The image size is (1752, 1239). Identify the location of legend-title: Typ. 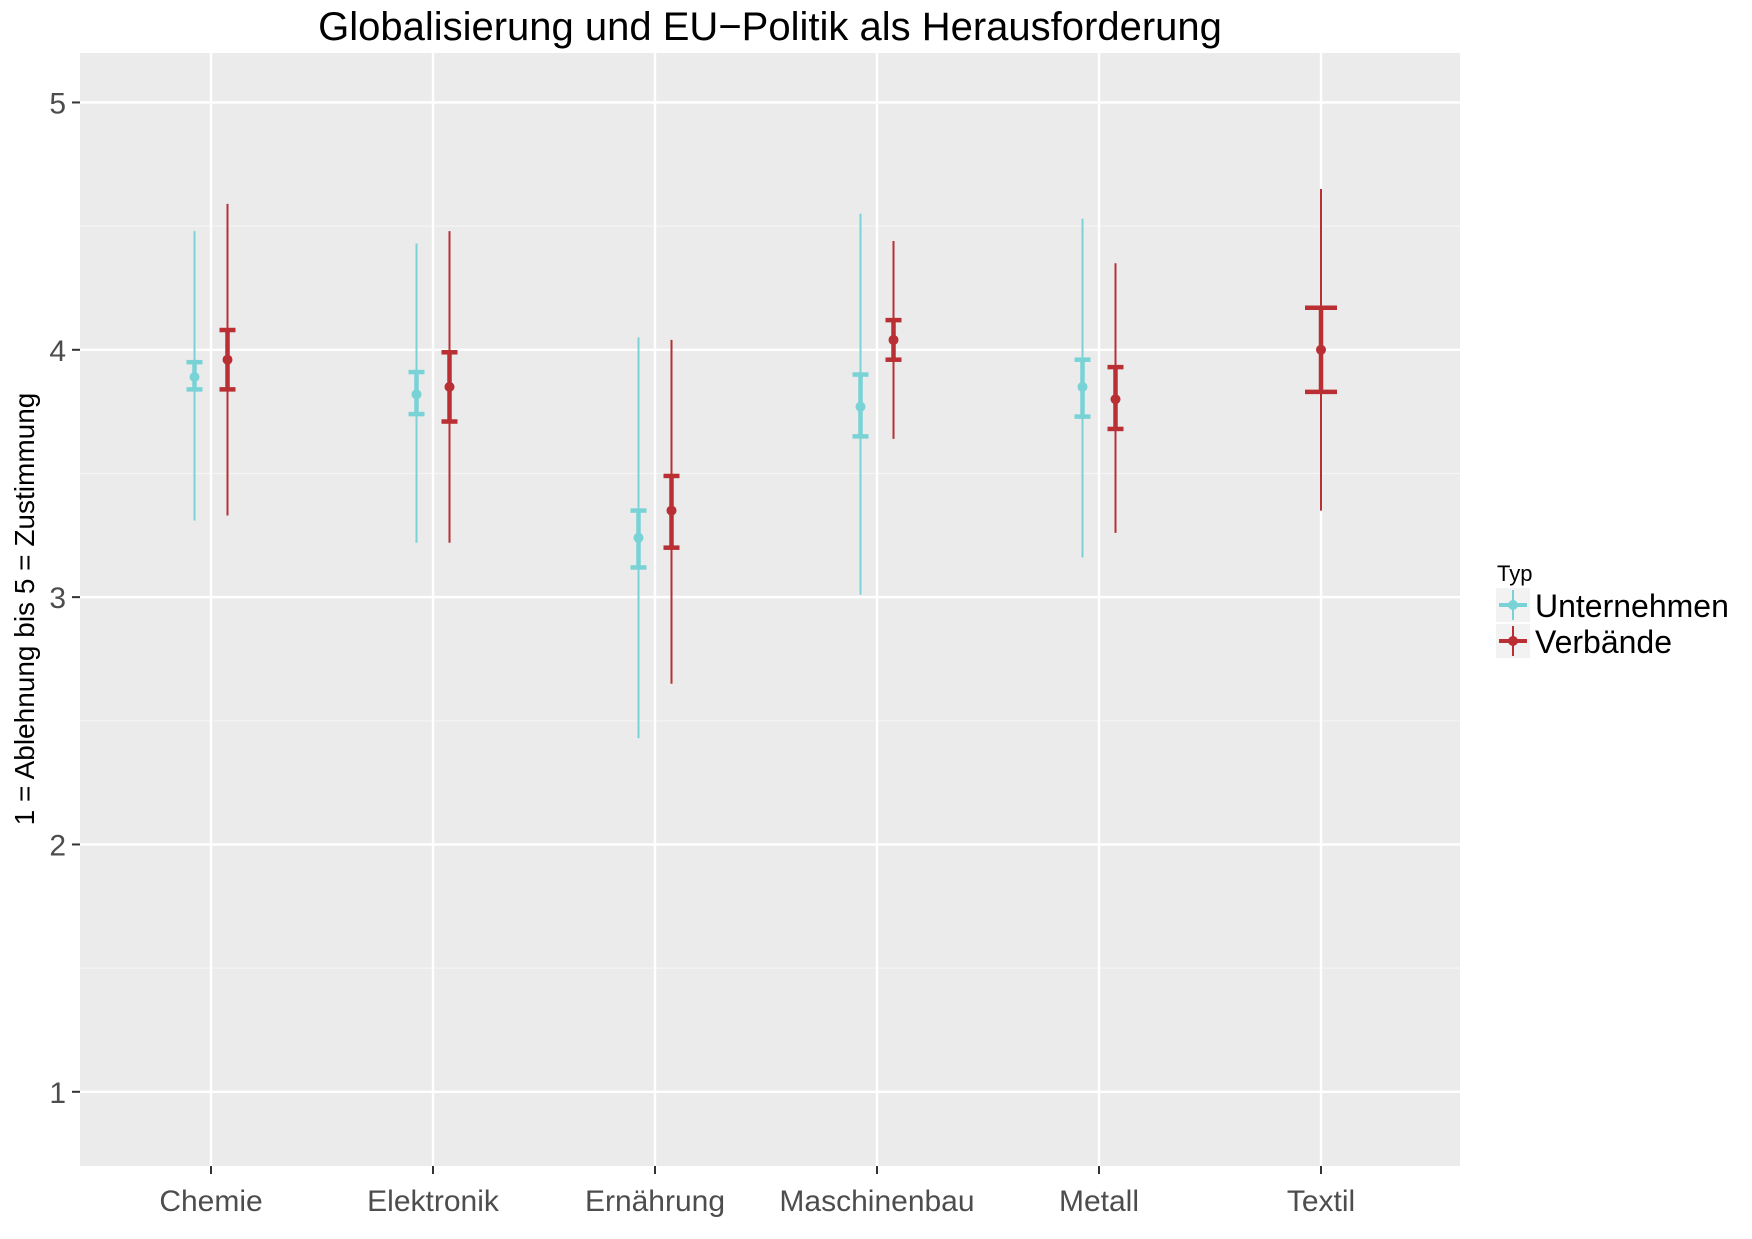
(1514, 573).